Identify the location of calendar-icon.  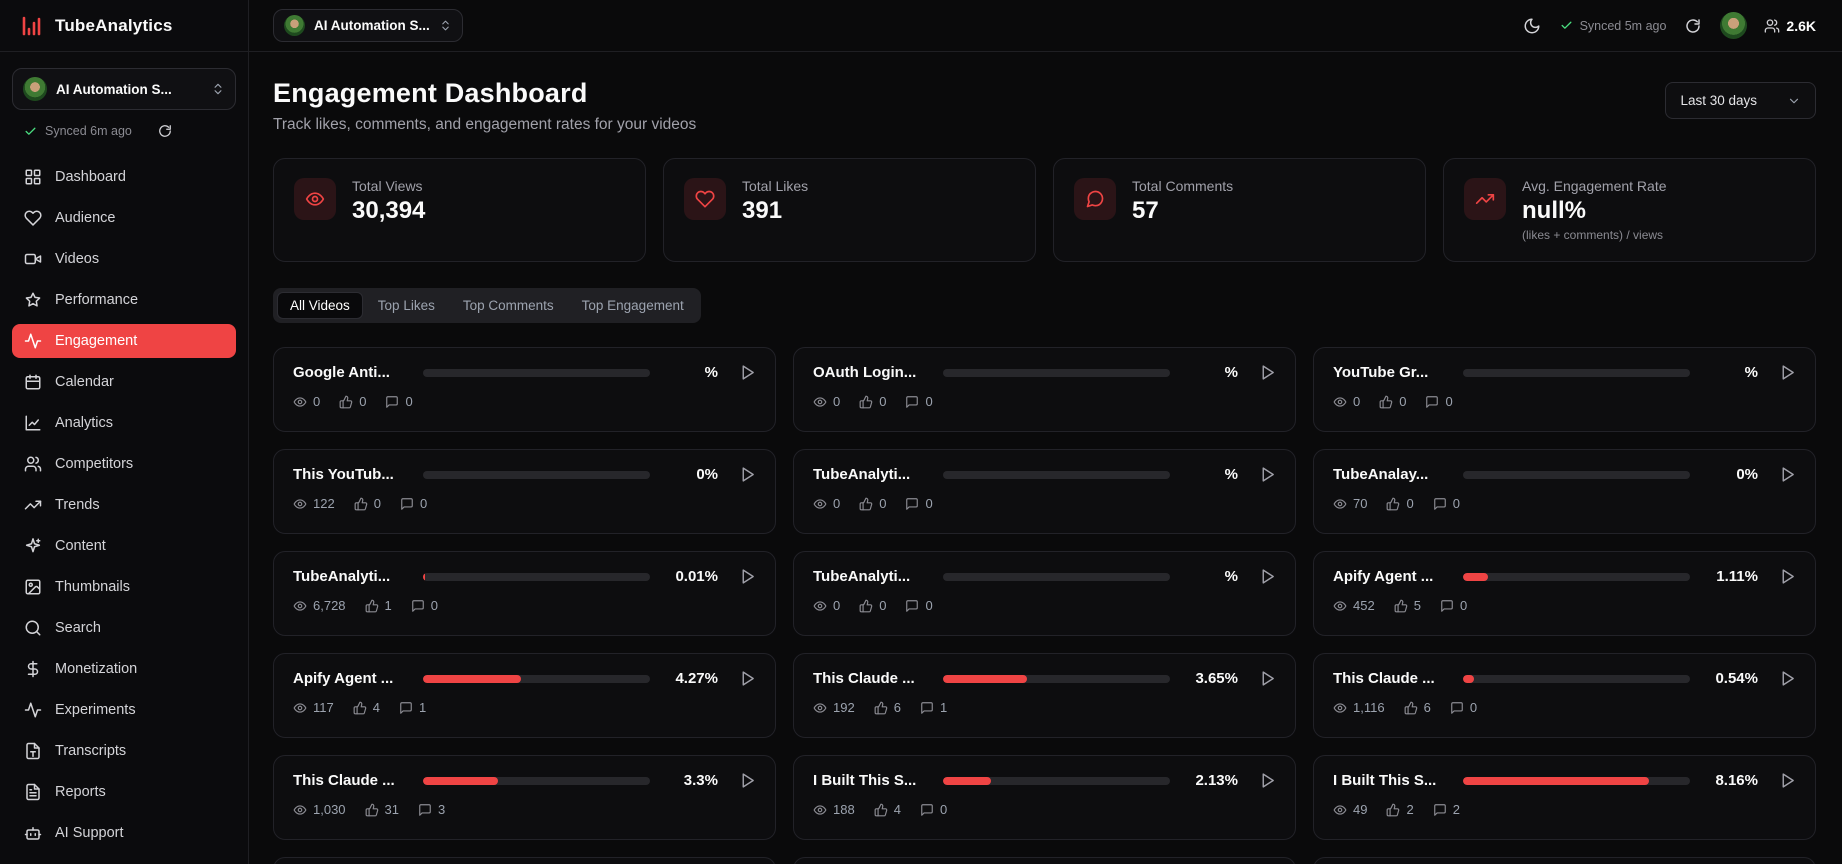
(33, 382).